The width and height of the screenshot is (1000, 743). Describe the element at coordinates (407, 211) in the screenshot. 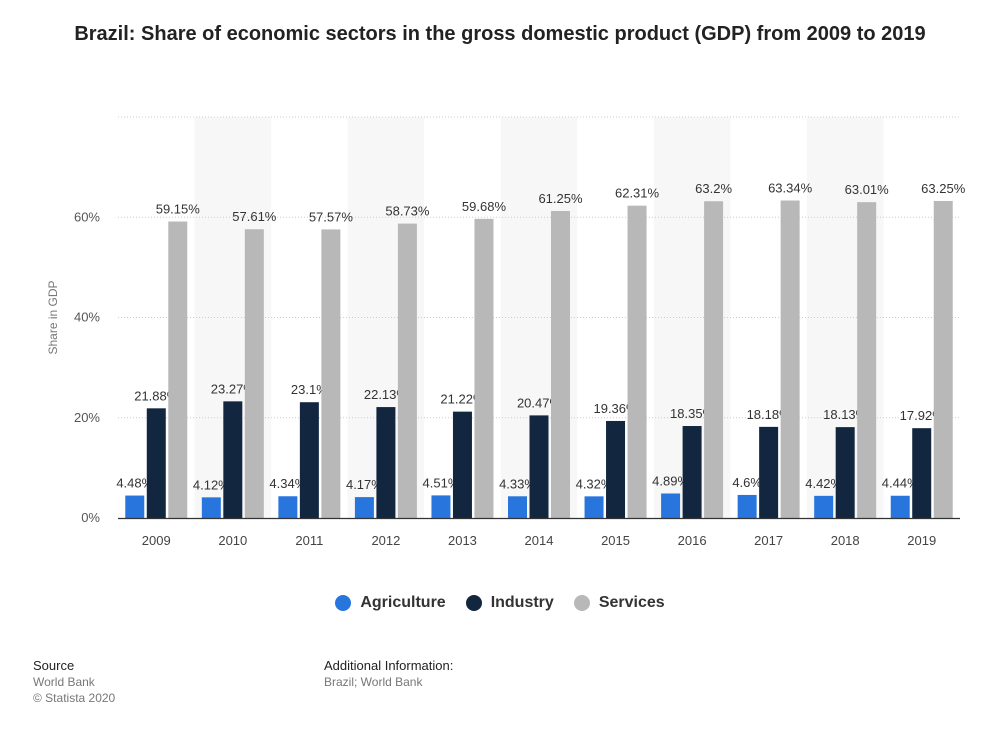

I see `data-label-services: 58.73%` at that location.